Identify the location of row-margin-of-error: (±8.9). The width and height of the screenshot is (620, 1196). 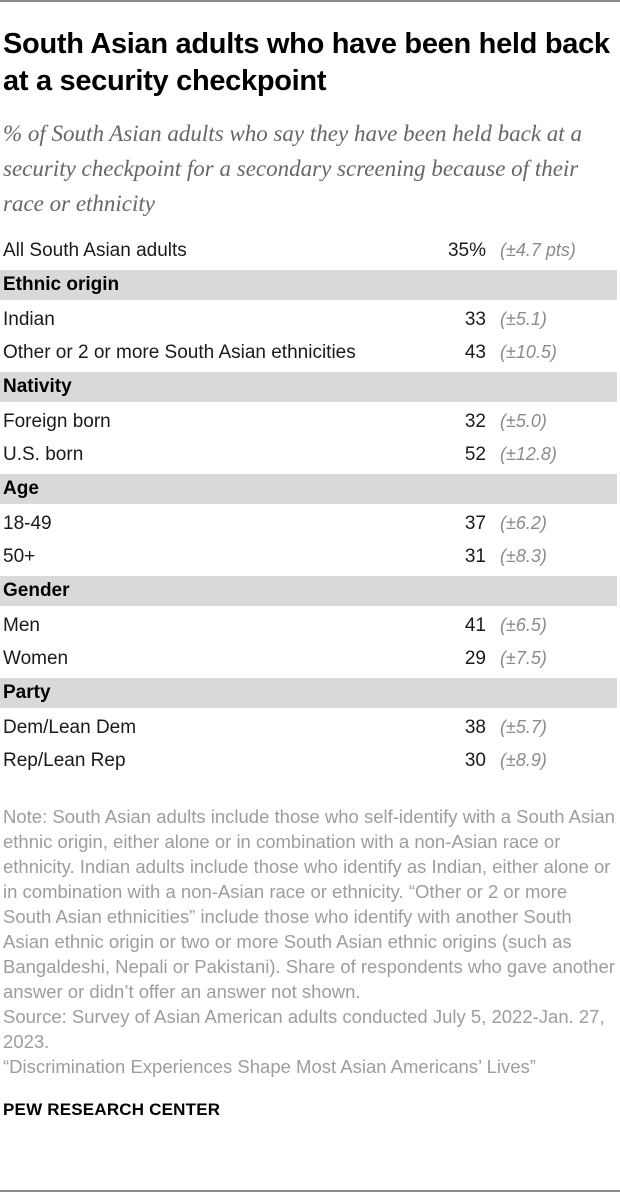
(523, 760).